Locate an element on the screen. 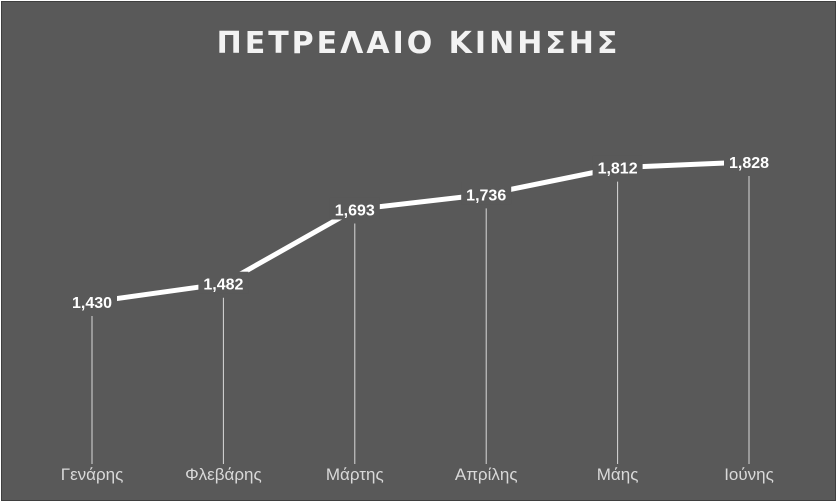  data-label: 1,693 is located at coordinates (355, 210).